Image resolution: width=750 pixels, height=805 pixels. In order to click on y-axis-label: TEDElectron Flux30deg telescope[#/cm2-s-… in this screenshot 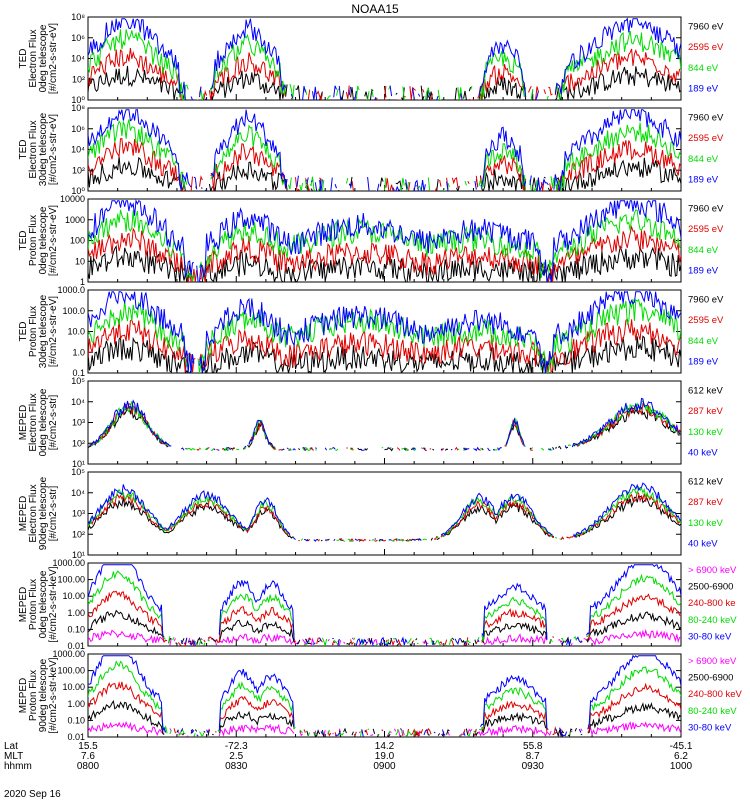, I will do `click(38, 149)`.